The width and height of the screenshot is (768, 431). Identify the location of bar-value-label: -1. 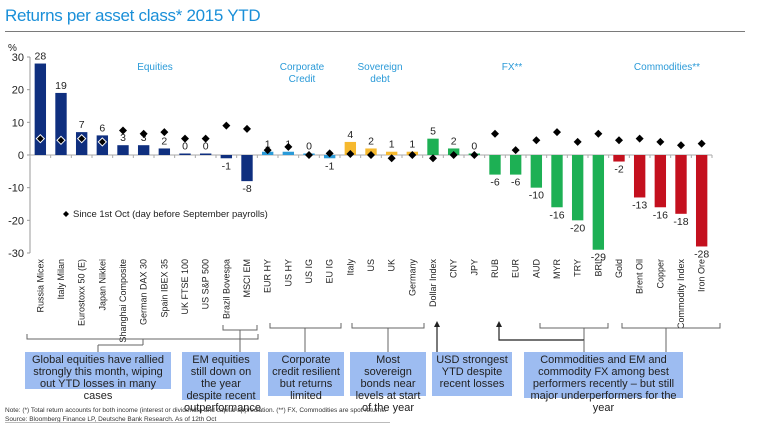
(226, 166).